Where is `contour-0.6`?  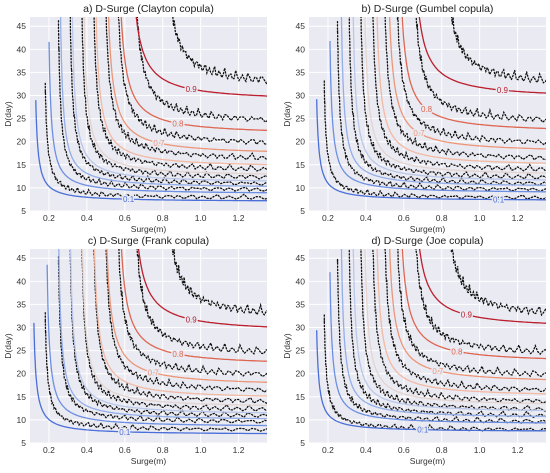
contour-0.6 is located at coordinates (181, 91).